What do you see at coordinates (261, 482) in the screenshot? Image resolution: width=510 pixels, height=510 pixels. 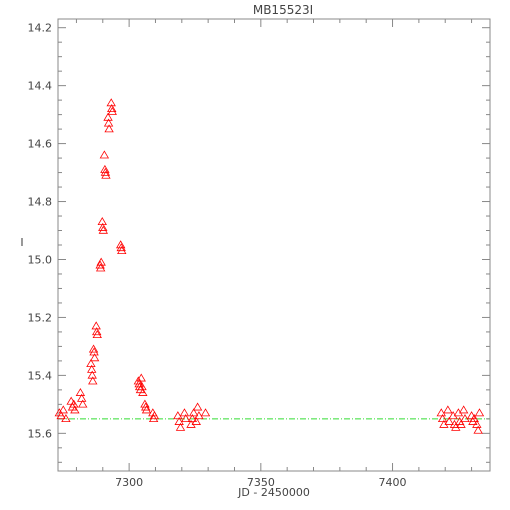 I see `x-tick-label: 7350` at bounding box center [261, 482].